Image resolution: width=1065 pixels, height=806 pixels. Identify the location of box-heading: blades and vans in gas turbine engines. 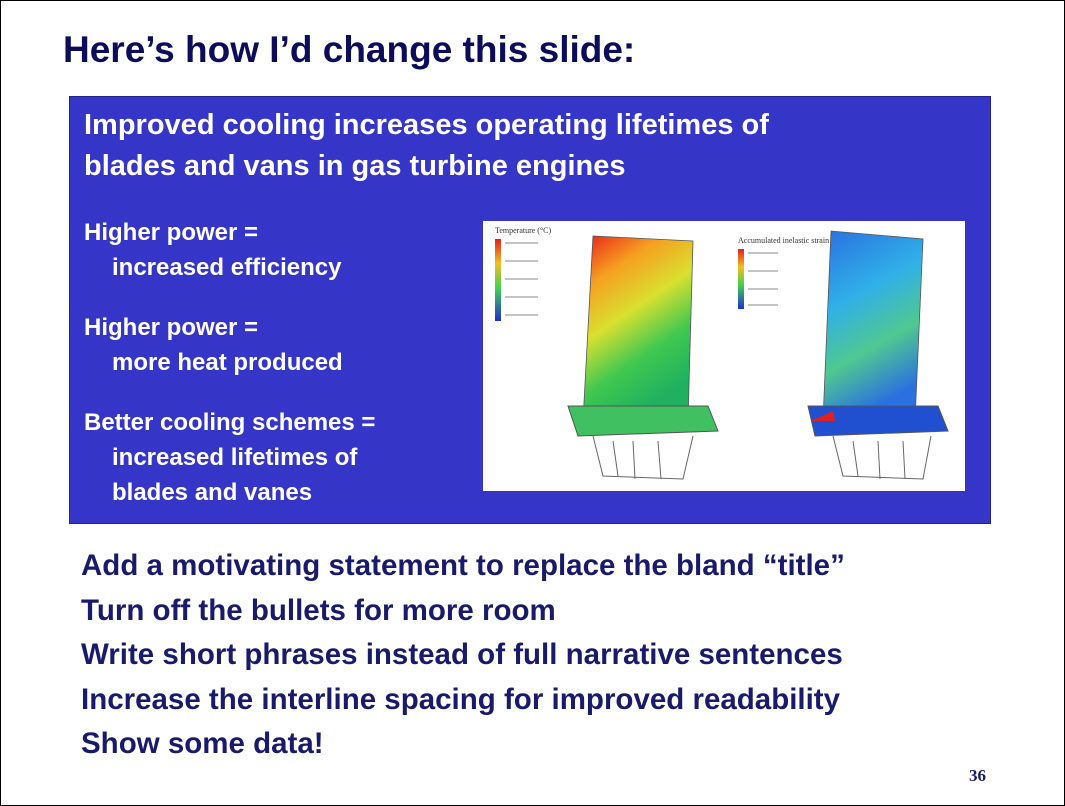
(355, 166).